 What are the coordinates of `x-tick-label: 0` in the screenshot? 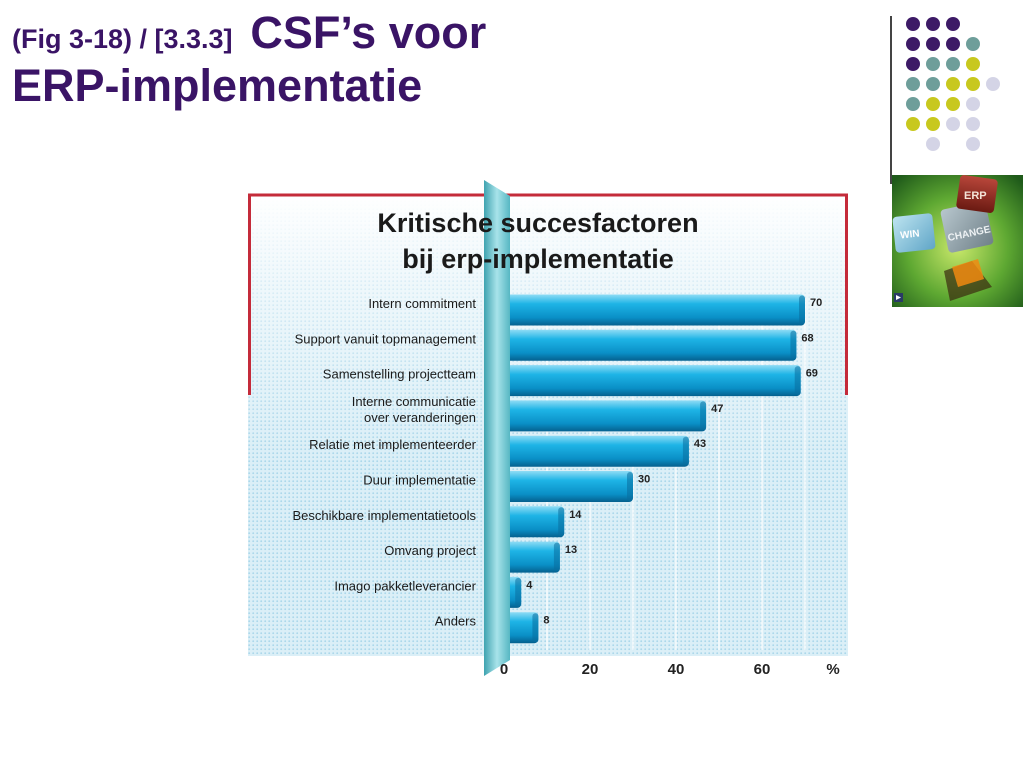 It's located at (504, 669).